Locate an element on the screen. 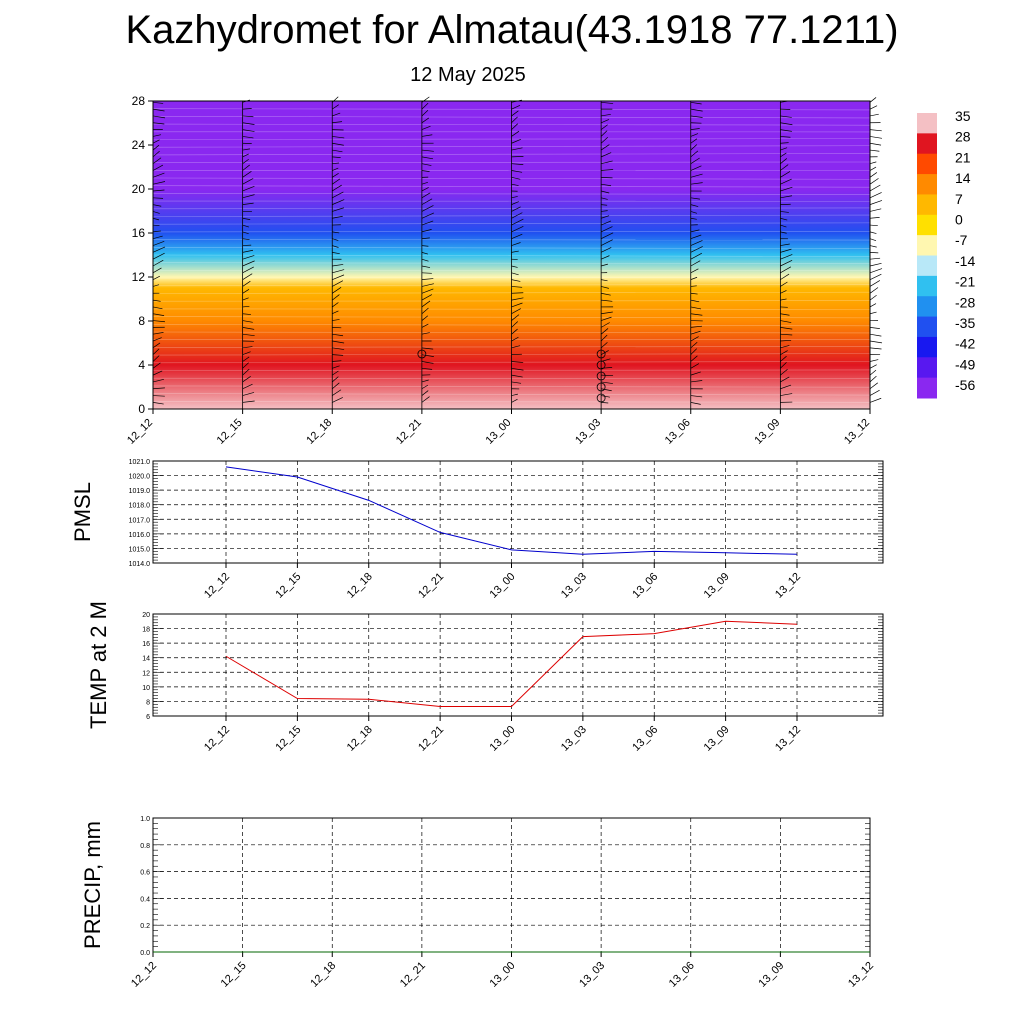  page-title: Kazhydromet for Almatau(43.1918 77.1211) is located at coordinates (512, 30).